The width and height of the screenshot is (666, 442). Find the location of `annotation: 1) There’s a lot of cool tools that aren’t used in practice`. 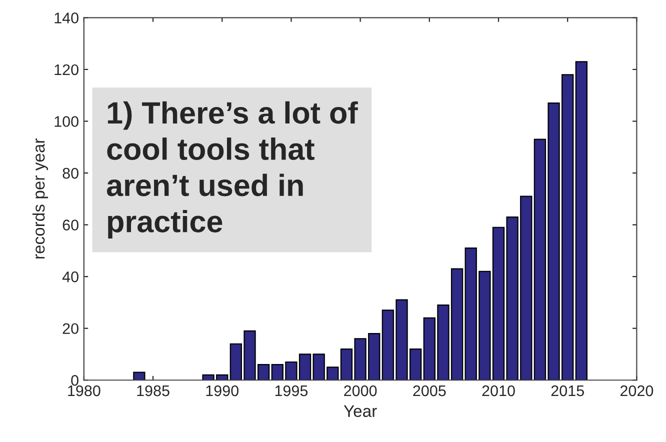

annotation: 1) There’s a lot of cool tools that aren’t used in practice is located at coordinates (232, 169).